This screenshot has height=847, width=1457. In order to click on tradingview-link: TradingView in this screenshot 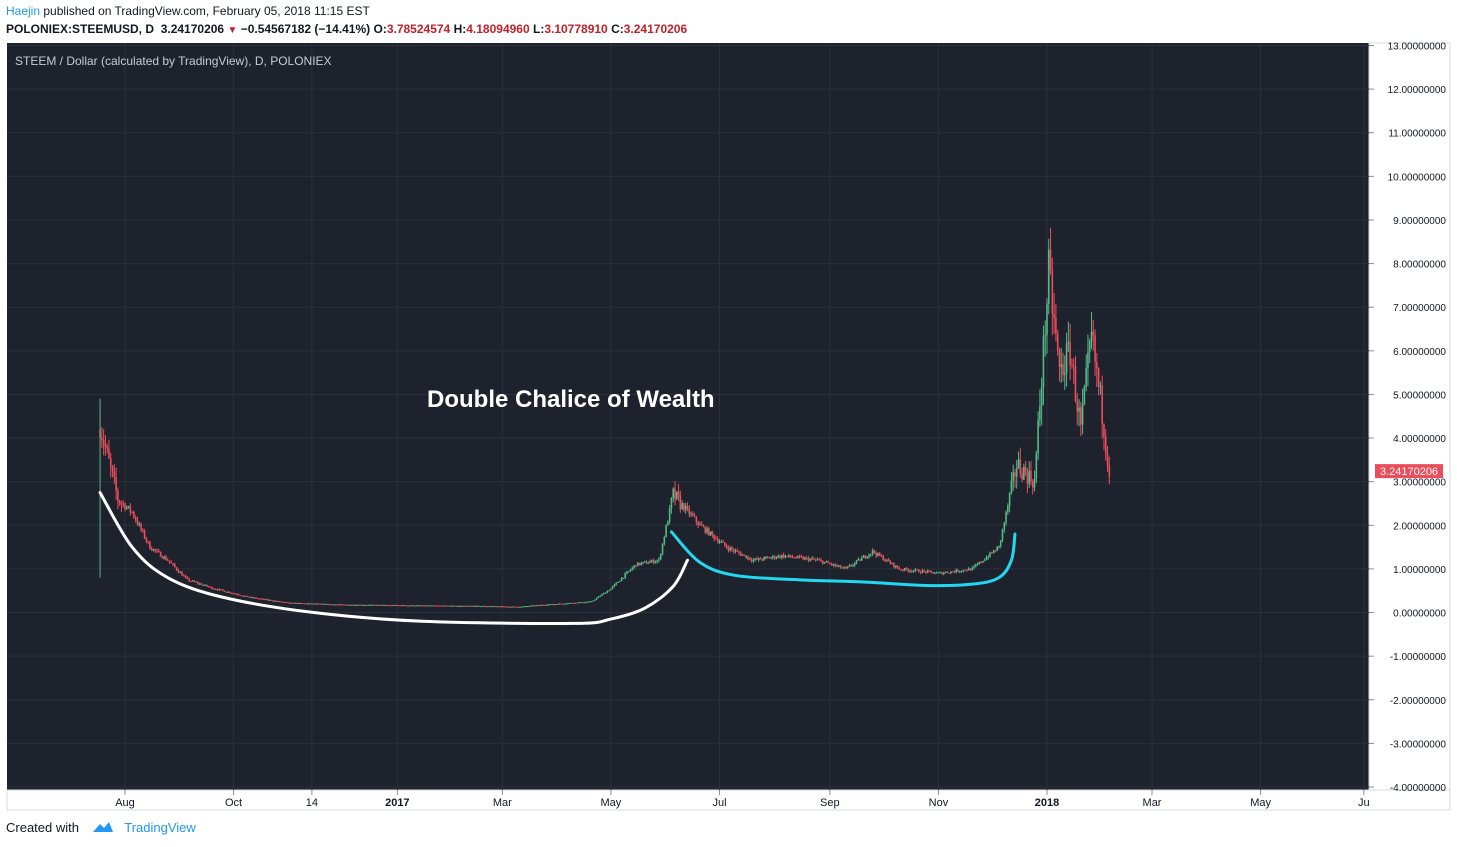, I will do `click(160, 827)`.